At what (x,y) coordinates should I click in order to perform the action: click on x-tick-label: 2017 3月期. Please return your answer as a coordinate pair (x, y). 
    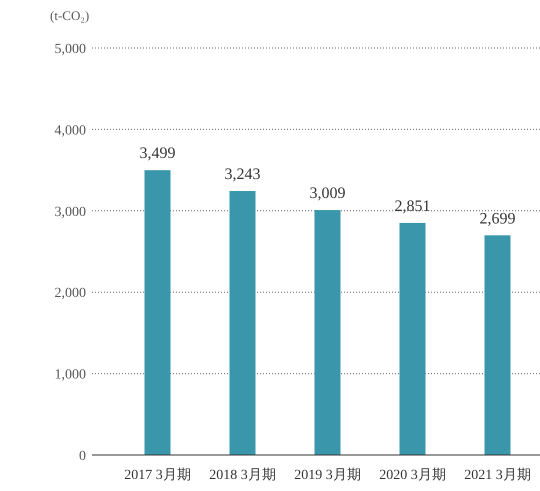
    Looking at the image, I should click on (157, 475).